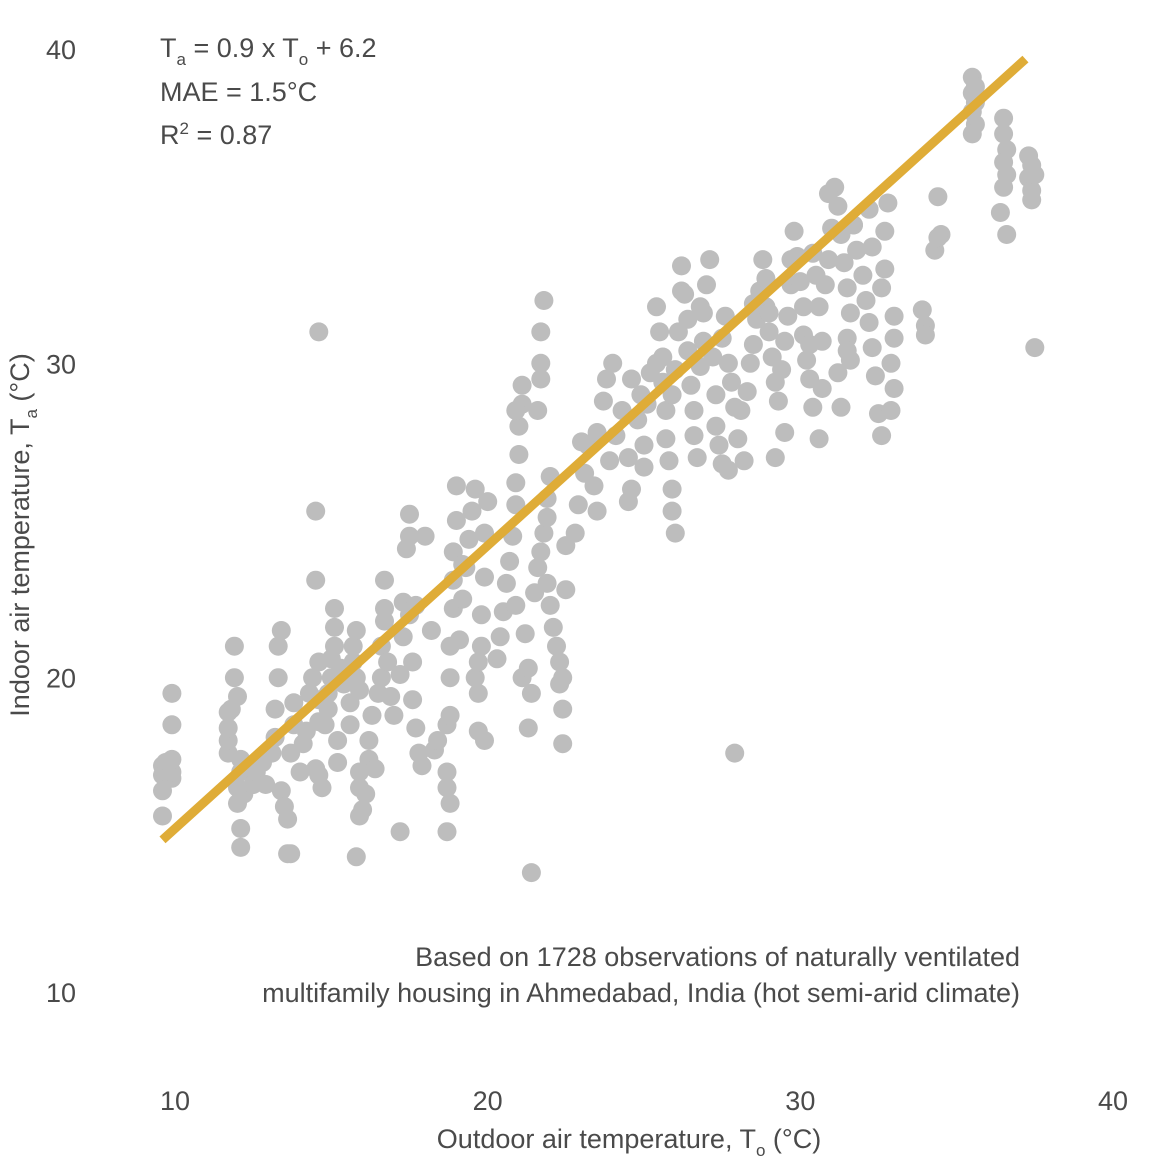  Describe the element at coordinates (238, 92) in the screenshot. I see `mae-annotation: MAE = 1.5°C` at that location.